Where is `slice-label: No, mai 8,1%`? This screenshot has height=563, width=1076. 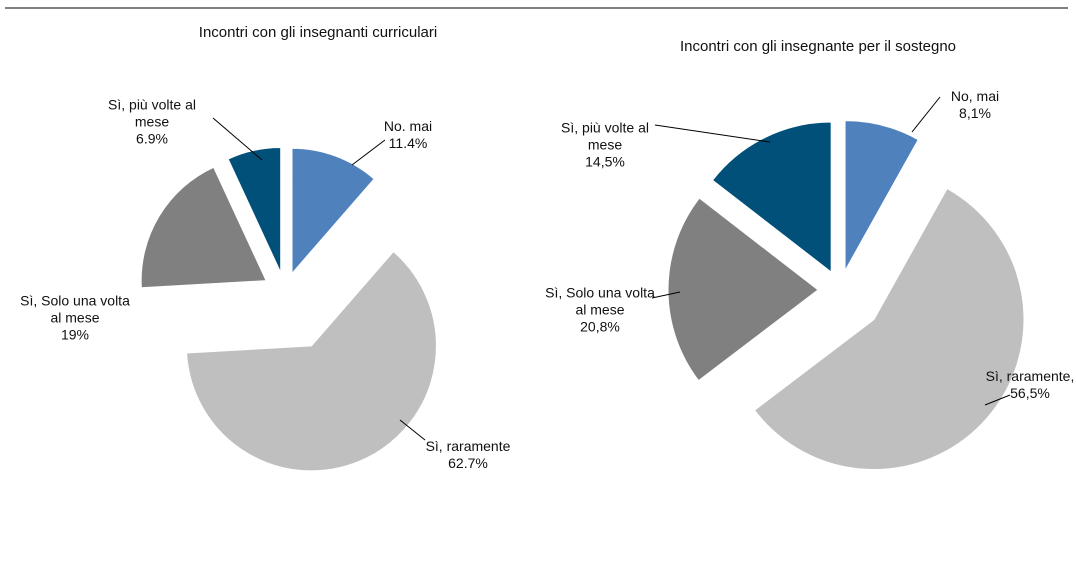 slice-label: No, mai 8,1% is located at coordinates (975, 105).